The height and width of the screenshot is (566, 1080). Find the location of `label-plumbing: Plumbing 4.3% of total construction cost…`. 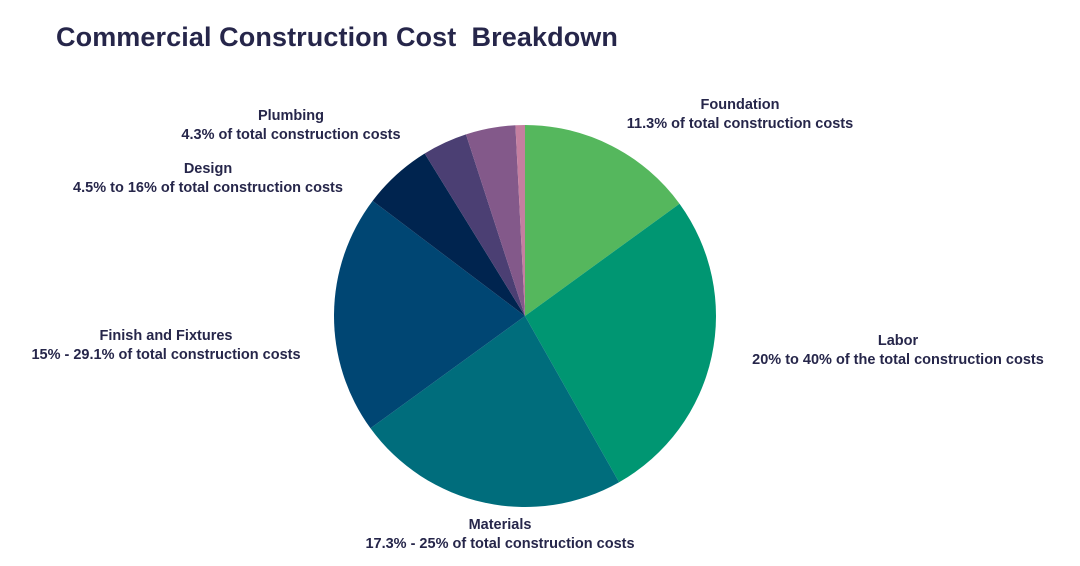

label-plumbing: Plumbing 4.3% of total construction cost… is located at coordinates (291, 126).